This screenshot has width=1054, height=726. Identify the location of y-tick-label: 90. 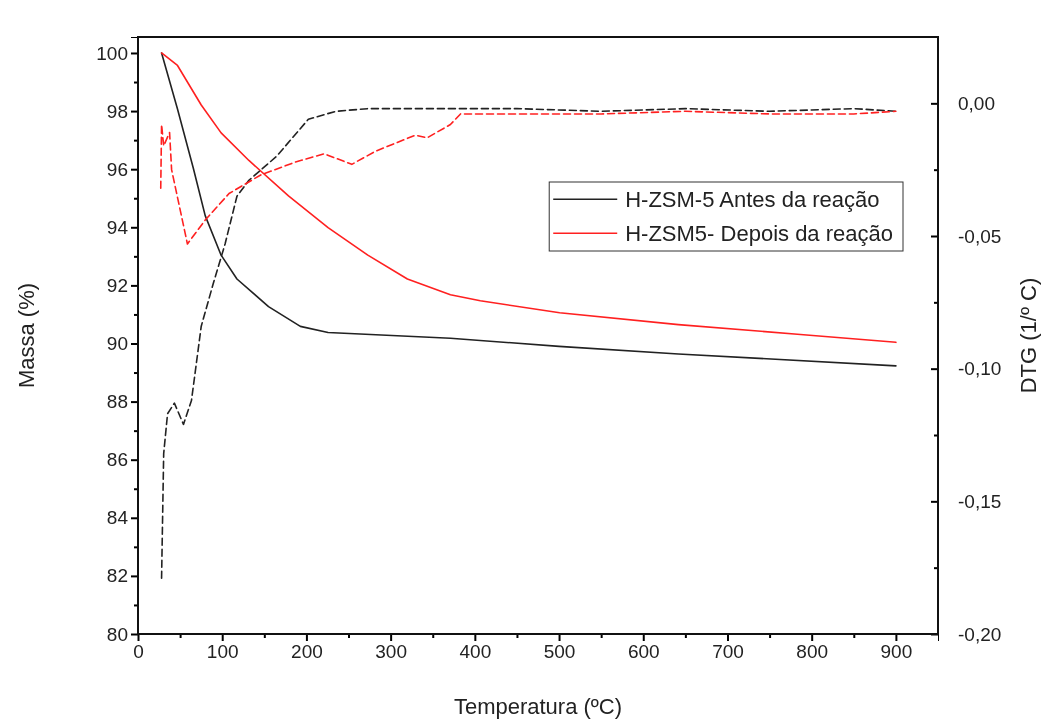
(117, 344).